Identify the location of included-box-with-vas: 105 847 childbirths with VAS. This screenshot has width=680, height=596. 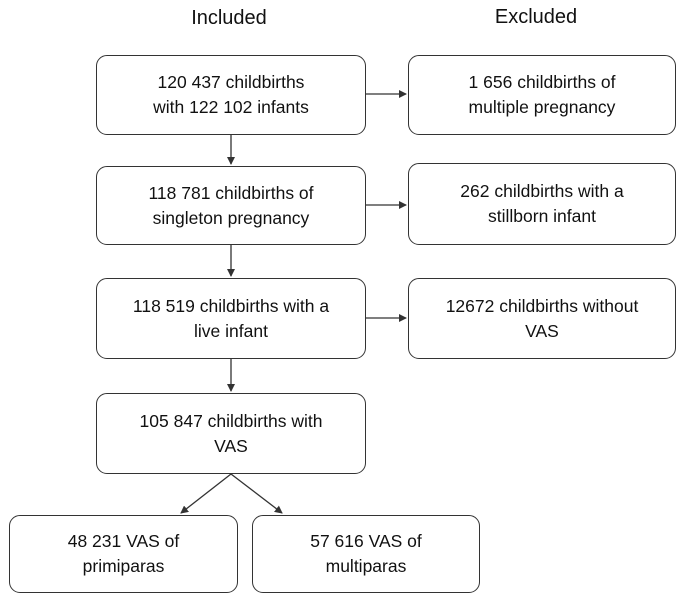
(231, 433).